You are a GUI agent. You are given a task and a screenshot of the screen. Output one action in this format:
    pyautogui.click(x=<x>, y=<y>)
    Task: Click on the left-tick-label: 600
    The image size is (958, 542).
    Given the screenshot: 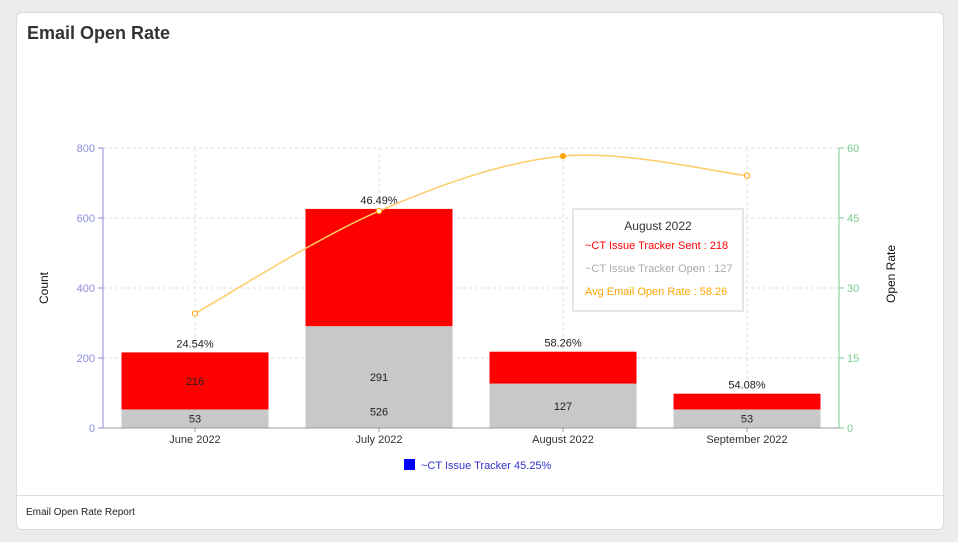 What is the action you would take?
    pyautogui.click(x=86, y=219)
    